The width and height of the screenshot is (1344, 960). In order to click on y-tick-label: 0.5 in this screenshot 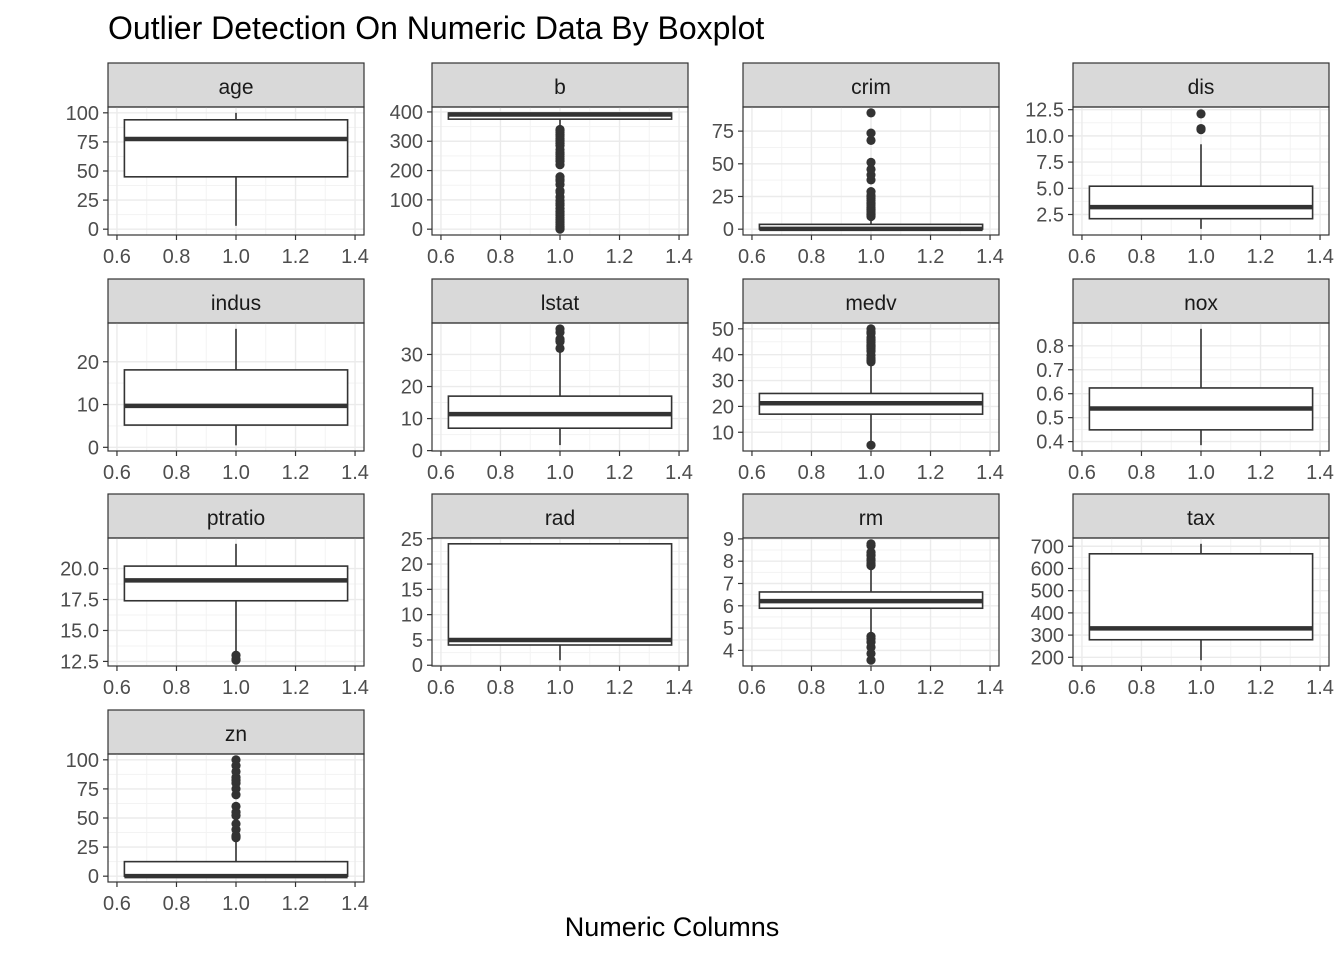, I will do `click(1050, 419)`.